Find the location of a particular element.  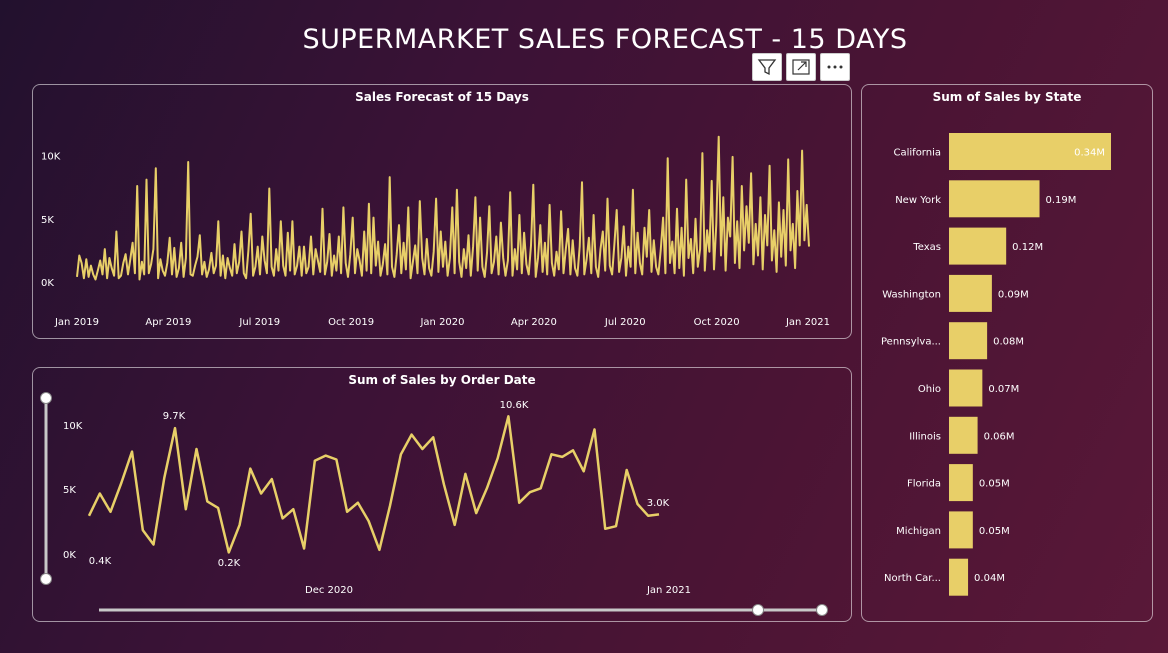

state-category-label: Illinois is located at coordinates (925, 436).